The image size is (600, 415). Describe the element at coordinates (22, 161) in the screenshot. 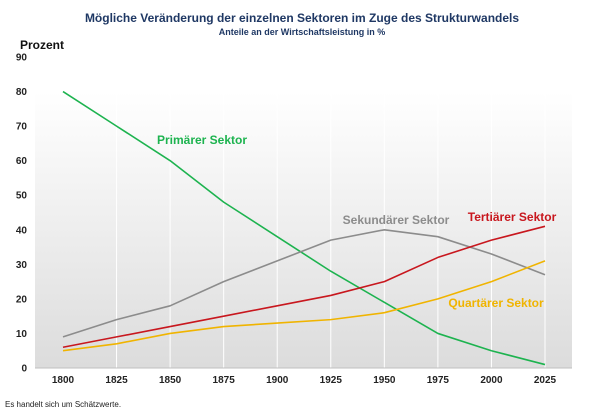

I see `y-tick-label: 60` at that location.